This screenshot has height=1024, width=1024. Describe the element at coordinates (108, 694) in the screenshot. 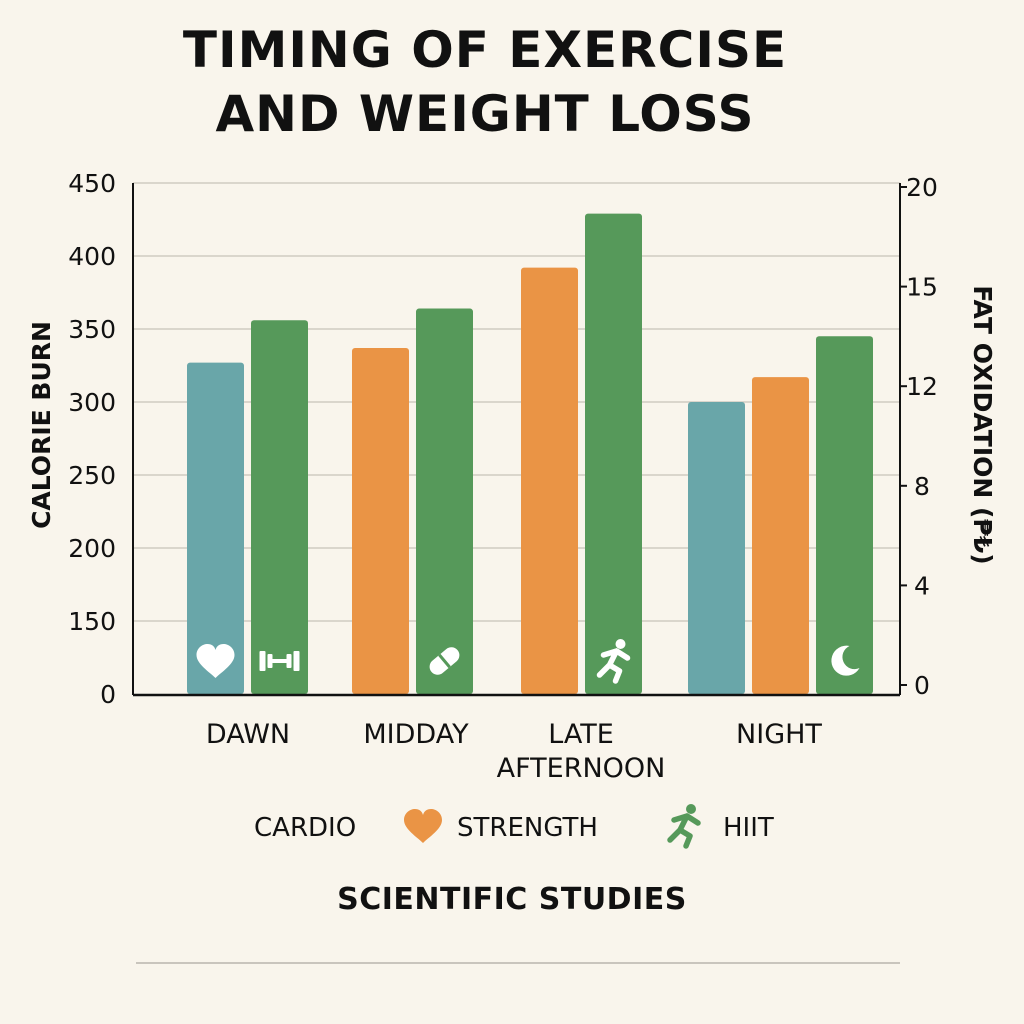

I see `y-tick-label: 0` at that location.